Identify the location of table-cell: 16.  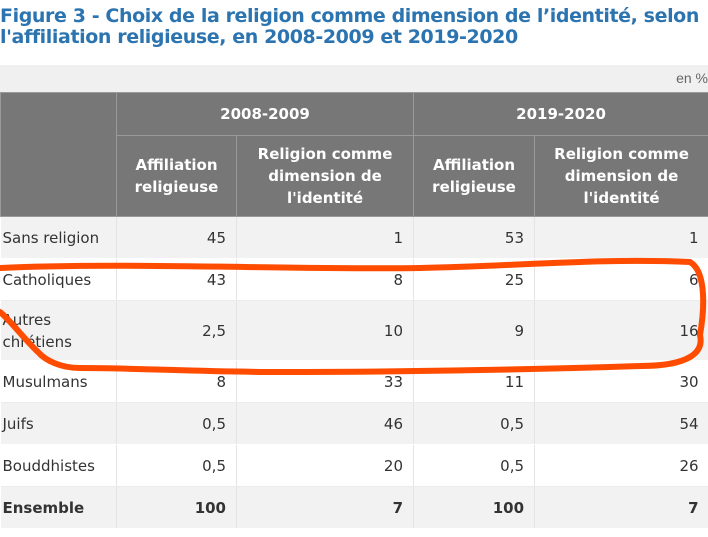
(621, 330).